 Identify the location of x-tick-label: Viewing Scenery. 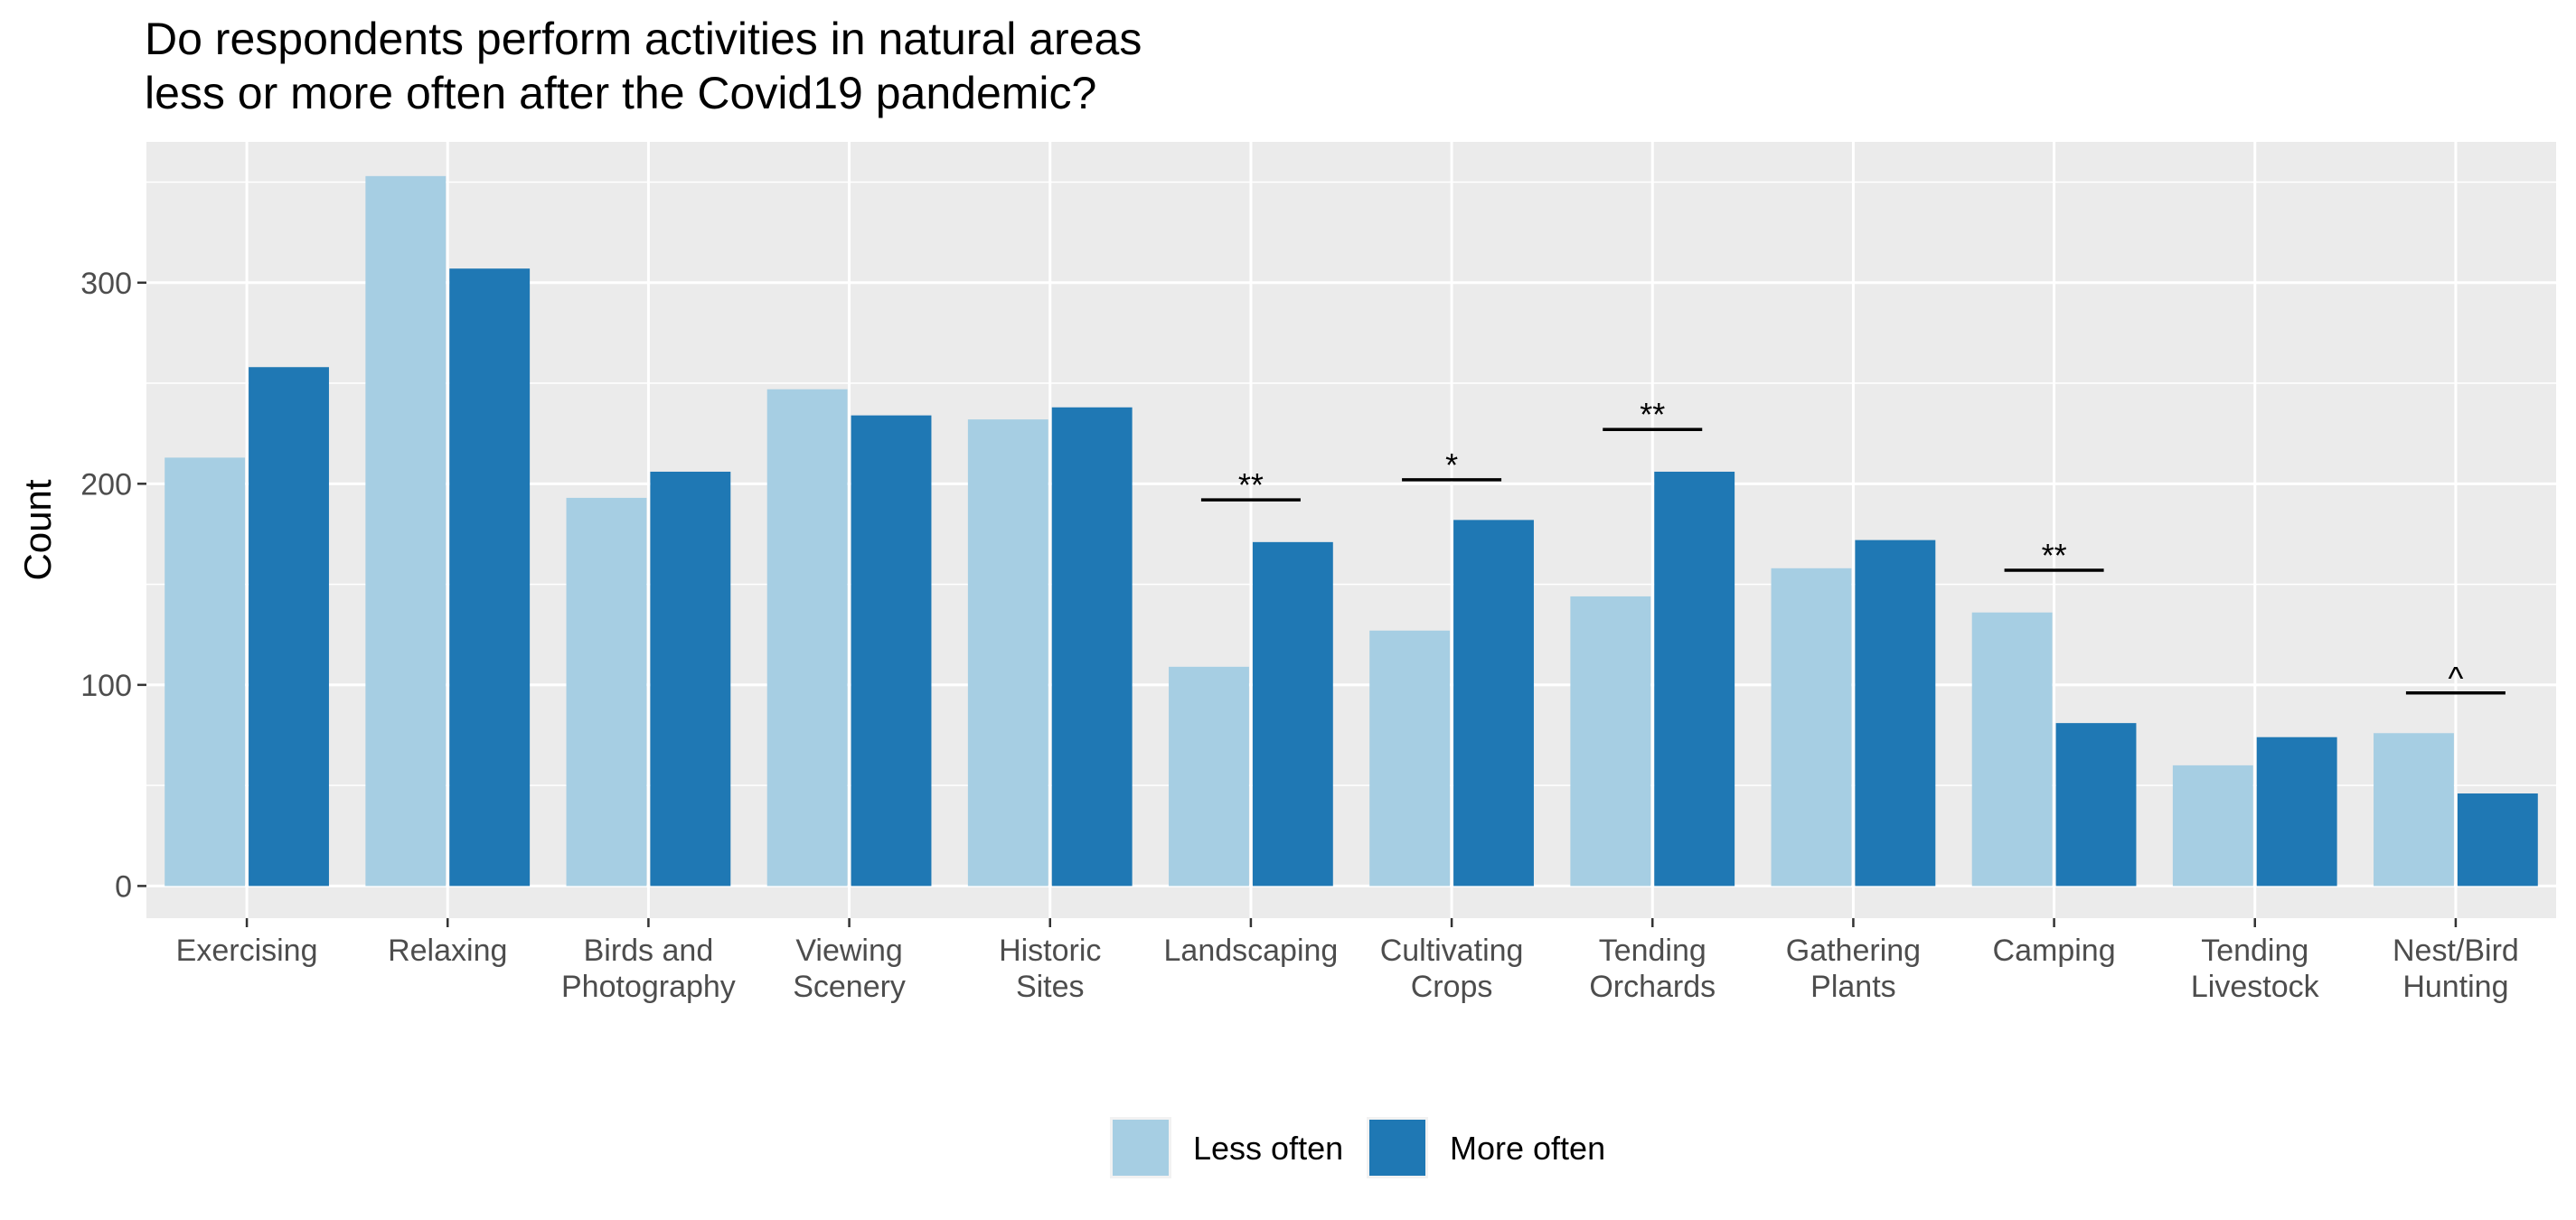
(849, 969).